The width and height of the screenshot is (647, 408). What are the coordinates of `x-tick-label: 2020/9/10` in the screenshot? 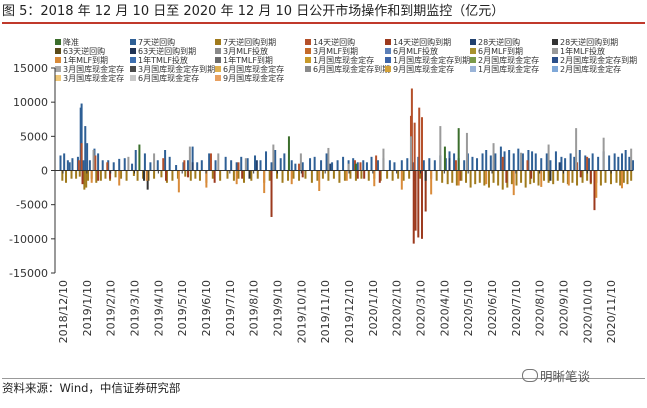 It's located at (564, 308).